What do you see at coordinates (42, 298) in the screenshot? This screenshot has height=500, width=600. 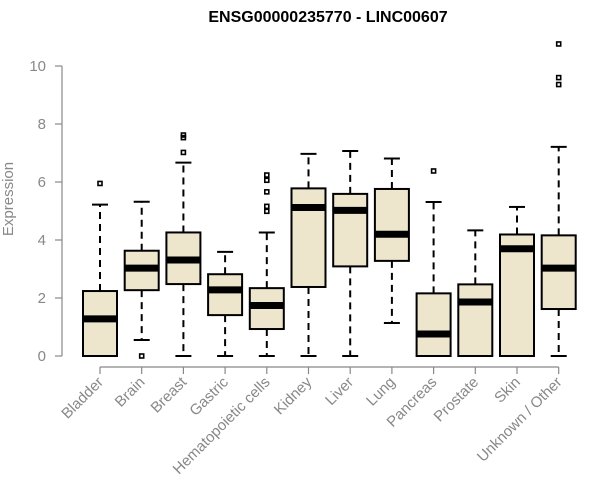 I see `y-tick-label: 2` at bounding box center [42, 298].